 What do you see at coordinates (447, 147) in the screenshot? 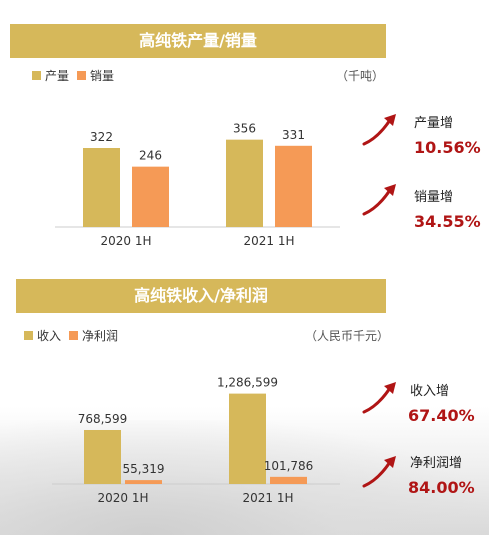
I see `production-growth-value: 10.56%` at bounding box center [447, 147].